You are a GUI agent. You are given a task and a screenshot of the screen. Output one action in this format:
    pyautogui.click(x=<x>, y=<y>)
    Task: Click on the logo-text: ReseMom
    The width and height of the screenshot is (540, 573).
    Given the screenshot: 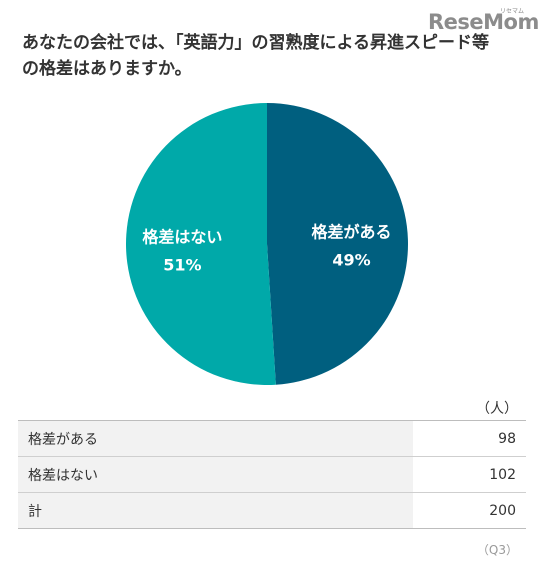 What is the action you would take?
    pyautogui.click(x=483, y=22)
    